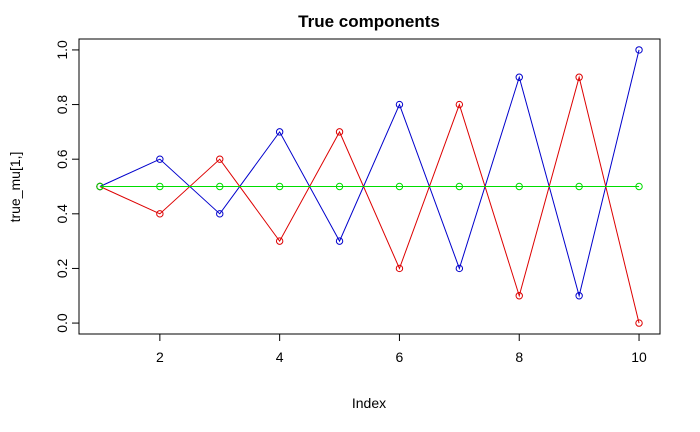 The width and height of the screenshot is (700, 432). I want to click on y-tick-label: 1.0, so click(62, 50).